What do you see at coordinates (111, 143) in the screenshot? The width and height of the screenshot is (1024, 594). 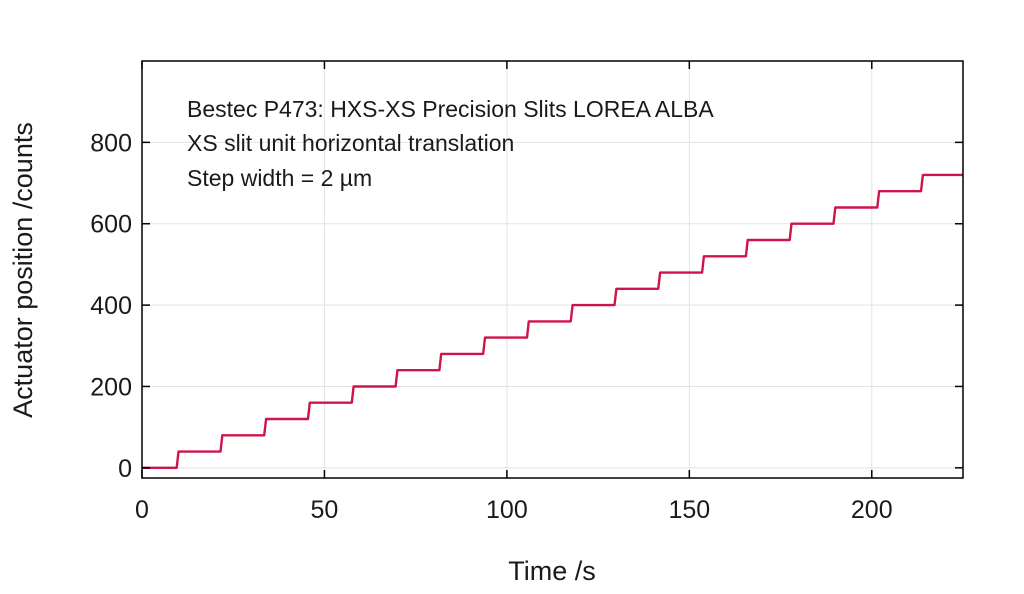 I see `y-tick-label: 800` at bounding box center [111, 143].